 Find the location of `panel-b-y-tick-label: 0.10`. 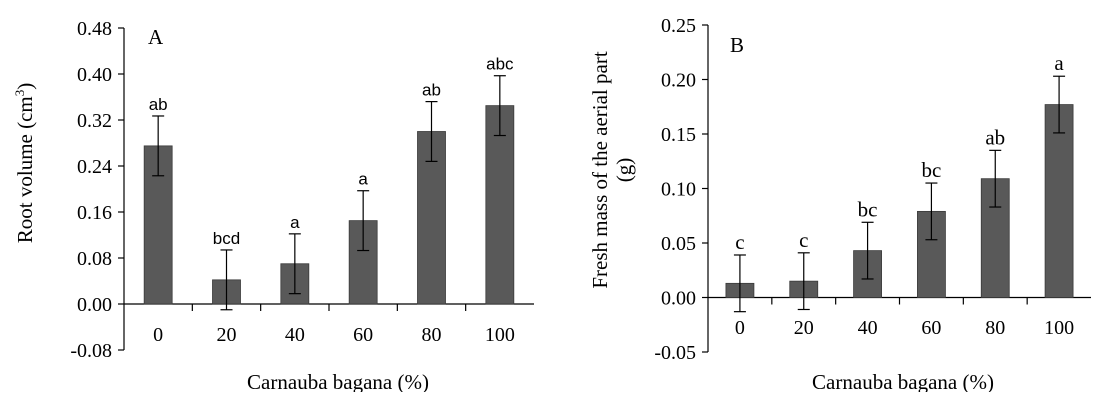

panel-b-y-tick-label: 0.10 is located at coordinates (678, 190).